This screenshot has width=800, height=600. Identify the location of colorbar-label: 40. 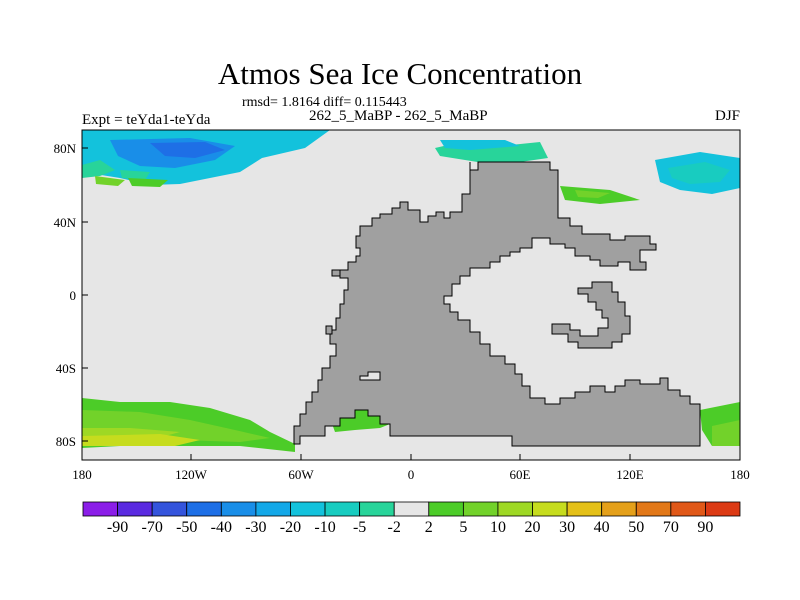
(602, 527).